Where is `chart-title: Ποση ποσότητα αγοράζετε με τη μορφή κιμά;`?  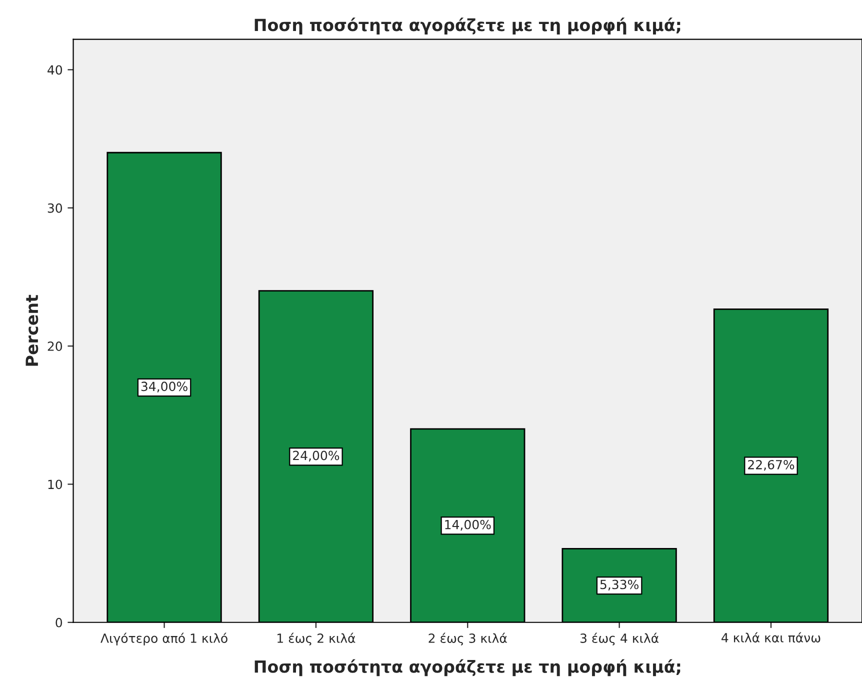
chart-title: Ποση ποσότητα αγοράζετε με τη μορφή κιμά; is located at coordinates (467, 26).